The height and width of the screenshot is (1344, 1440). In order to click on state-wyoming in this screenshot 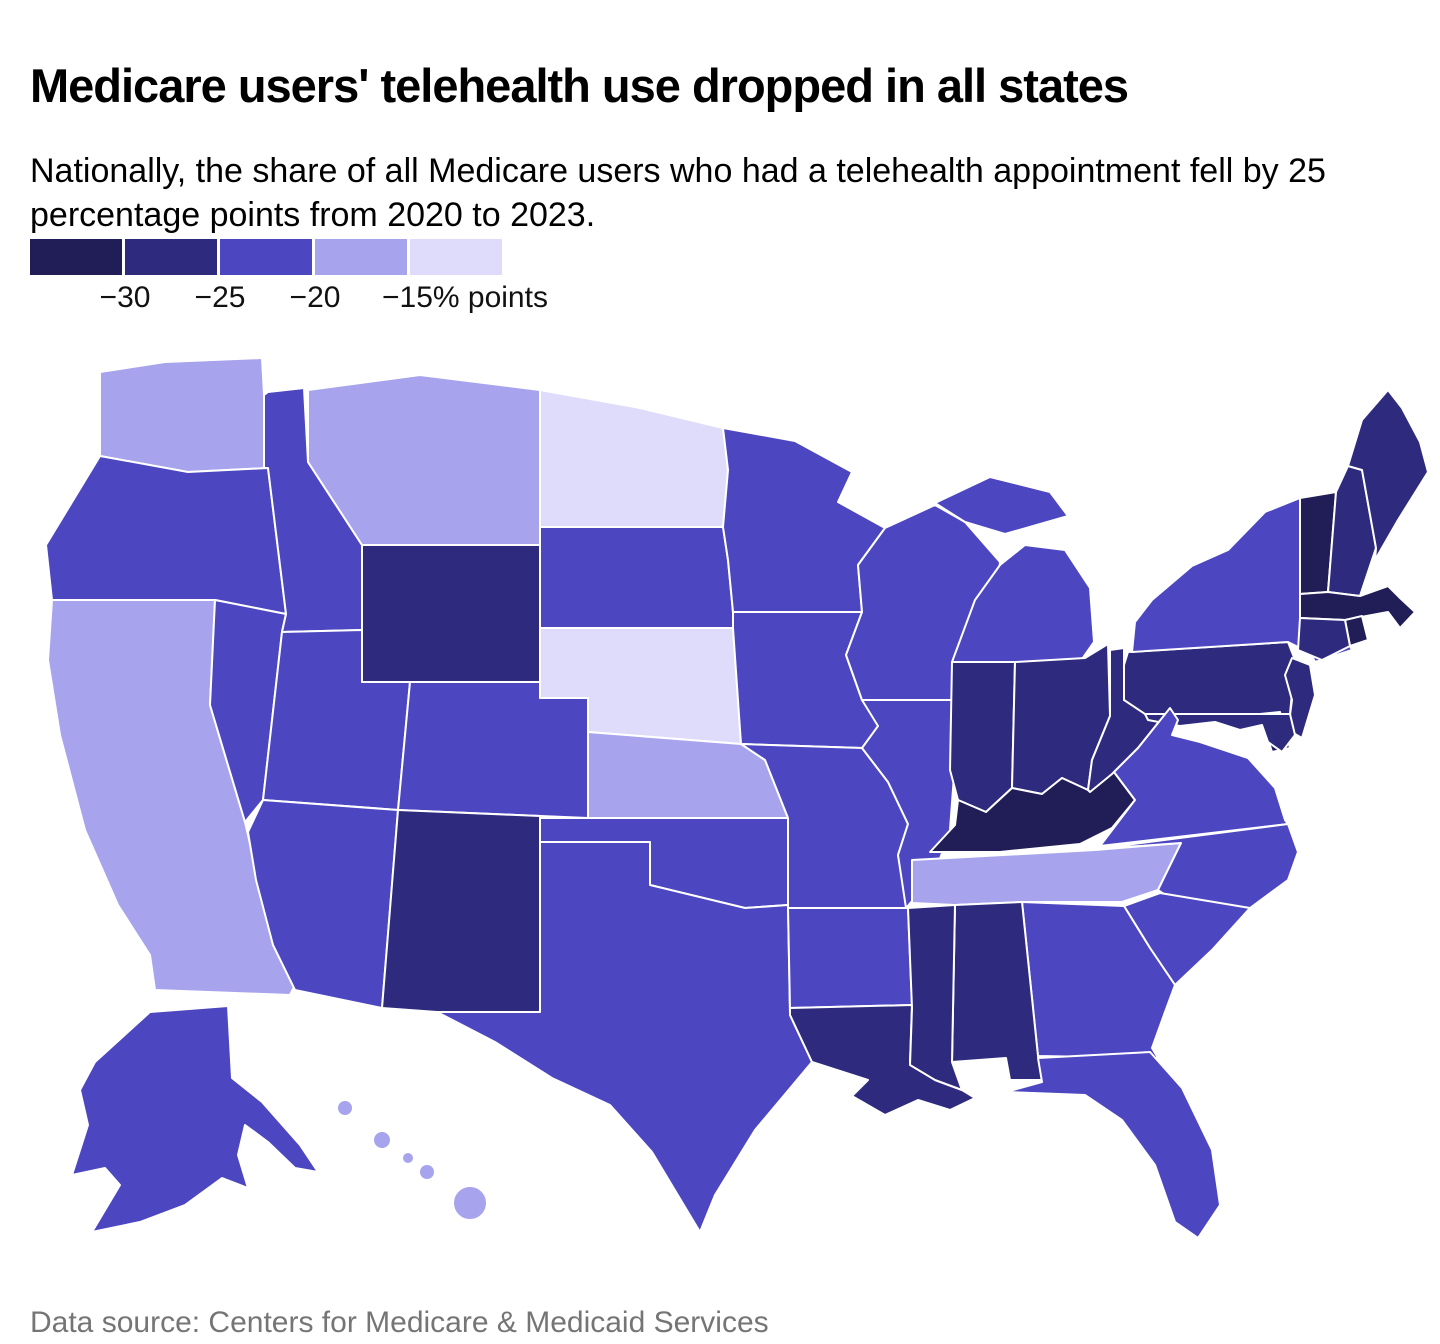, I will do `click(451, 613)`.